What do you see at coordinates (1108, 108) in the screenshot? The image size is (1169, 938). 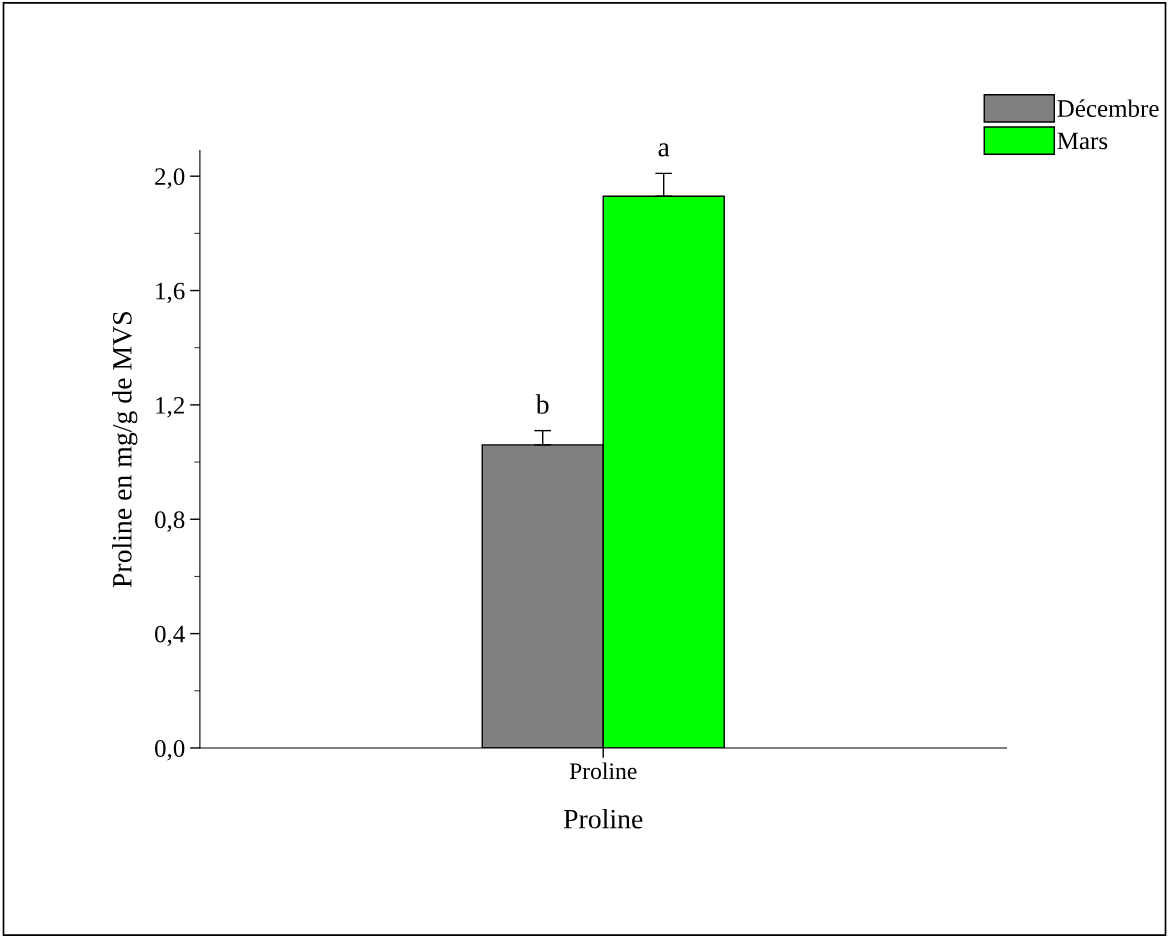 I see `legend-label: Décembre` at bounding box center [1108, 108].